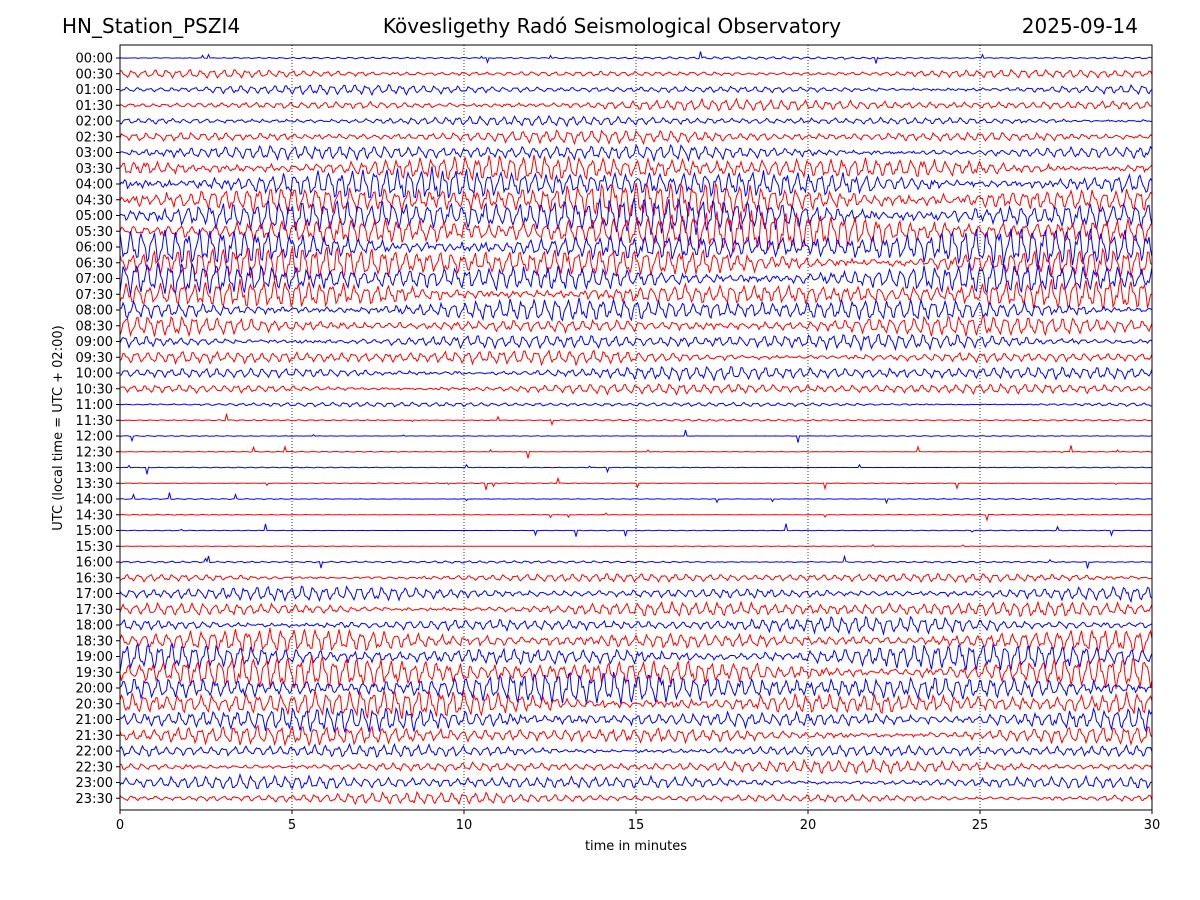 Image resolution: width=1200 pixels, height=900 pixels. I want to click on y-tick-label: 14:00, so click(94, 500).